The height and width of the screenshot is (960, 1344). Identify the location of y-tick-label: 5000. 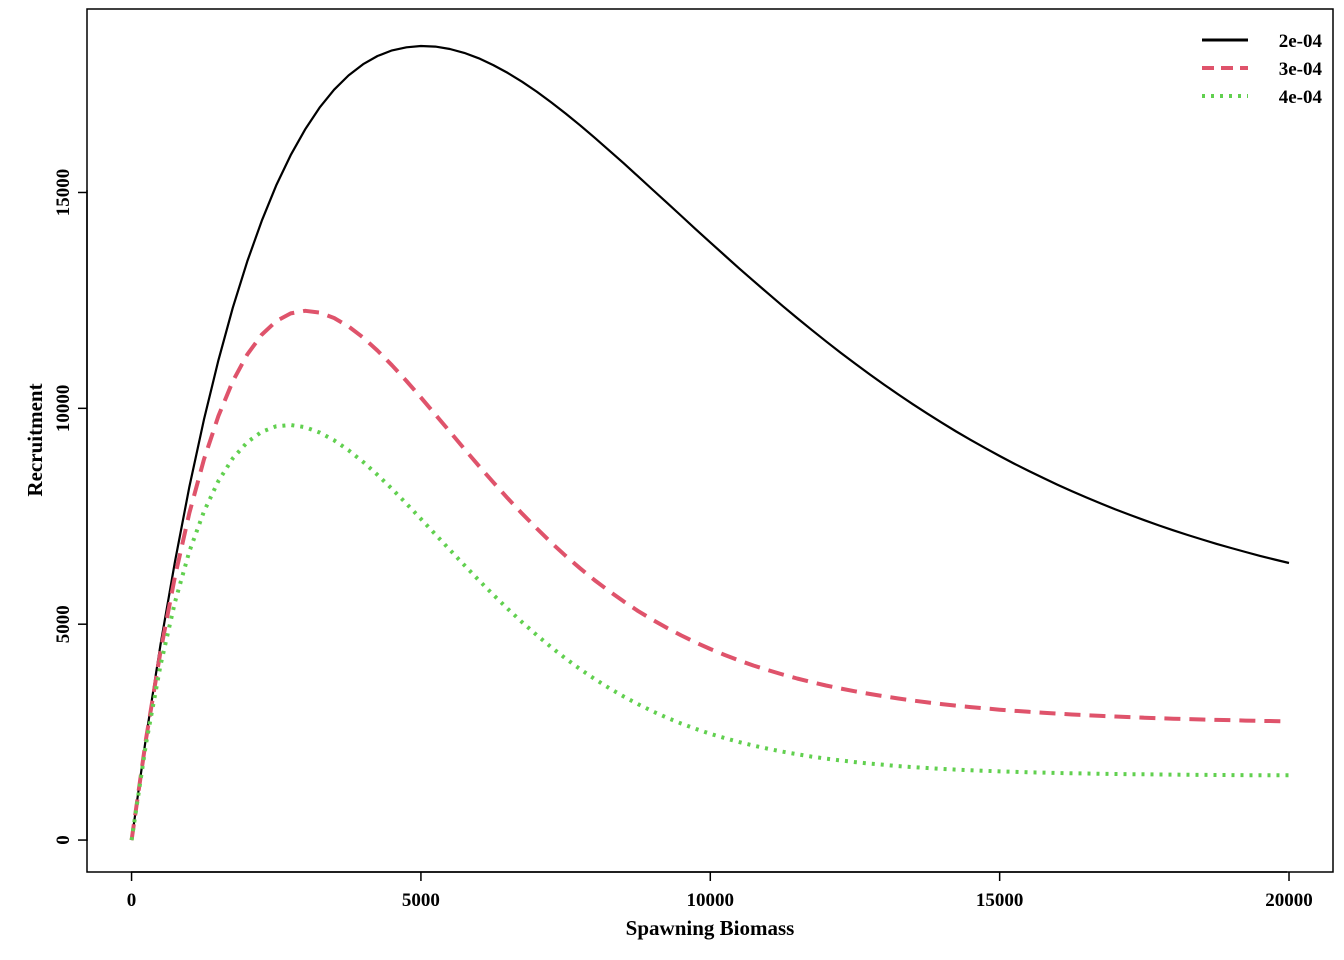
(63, 624).